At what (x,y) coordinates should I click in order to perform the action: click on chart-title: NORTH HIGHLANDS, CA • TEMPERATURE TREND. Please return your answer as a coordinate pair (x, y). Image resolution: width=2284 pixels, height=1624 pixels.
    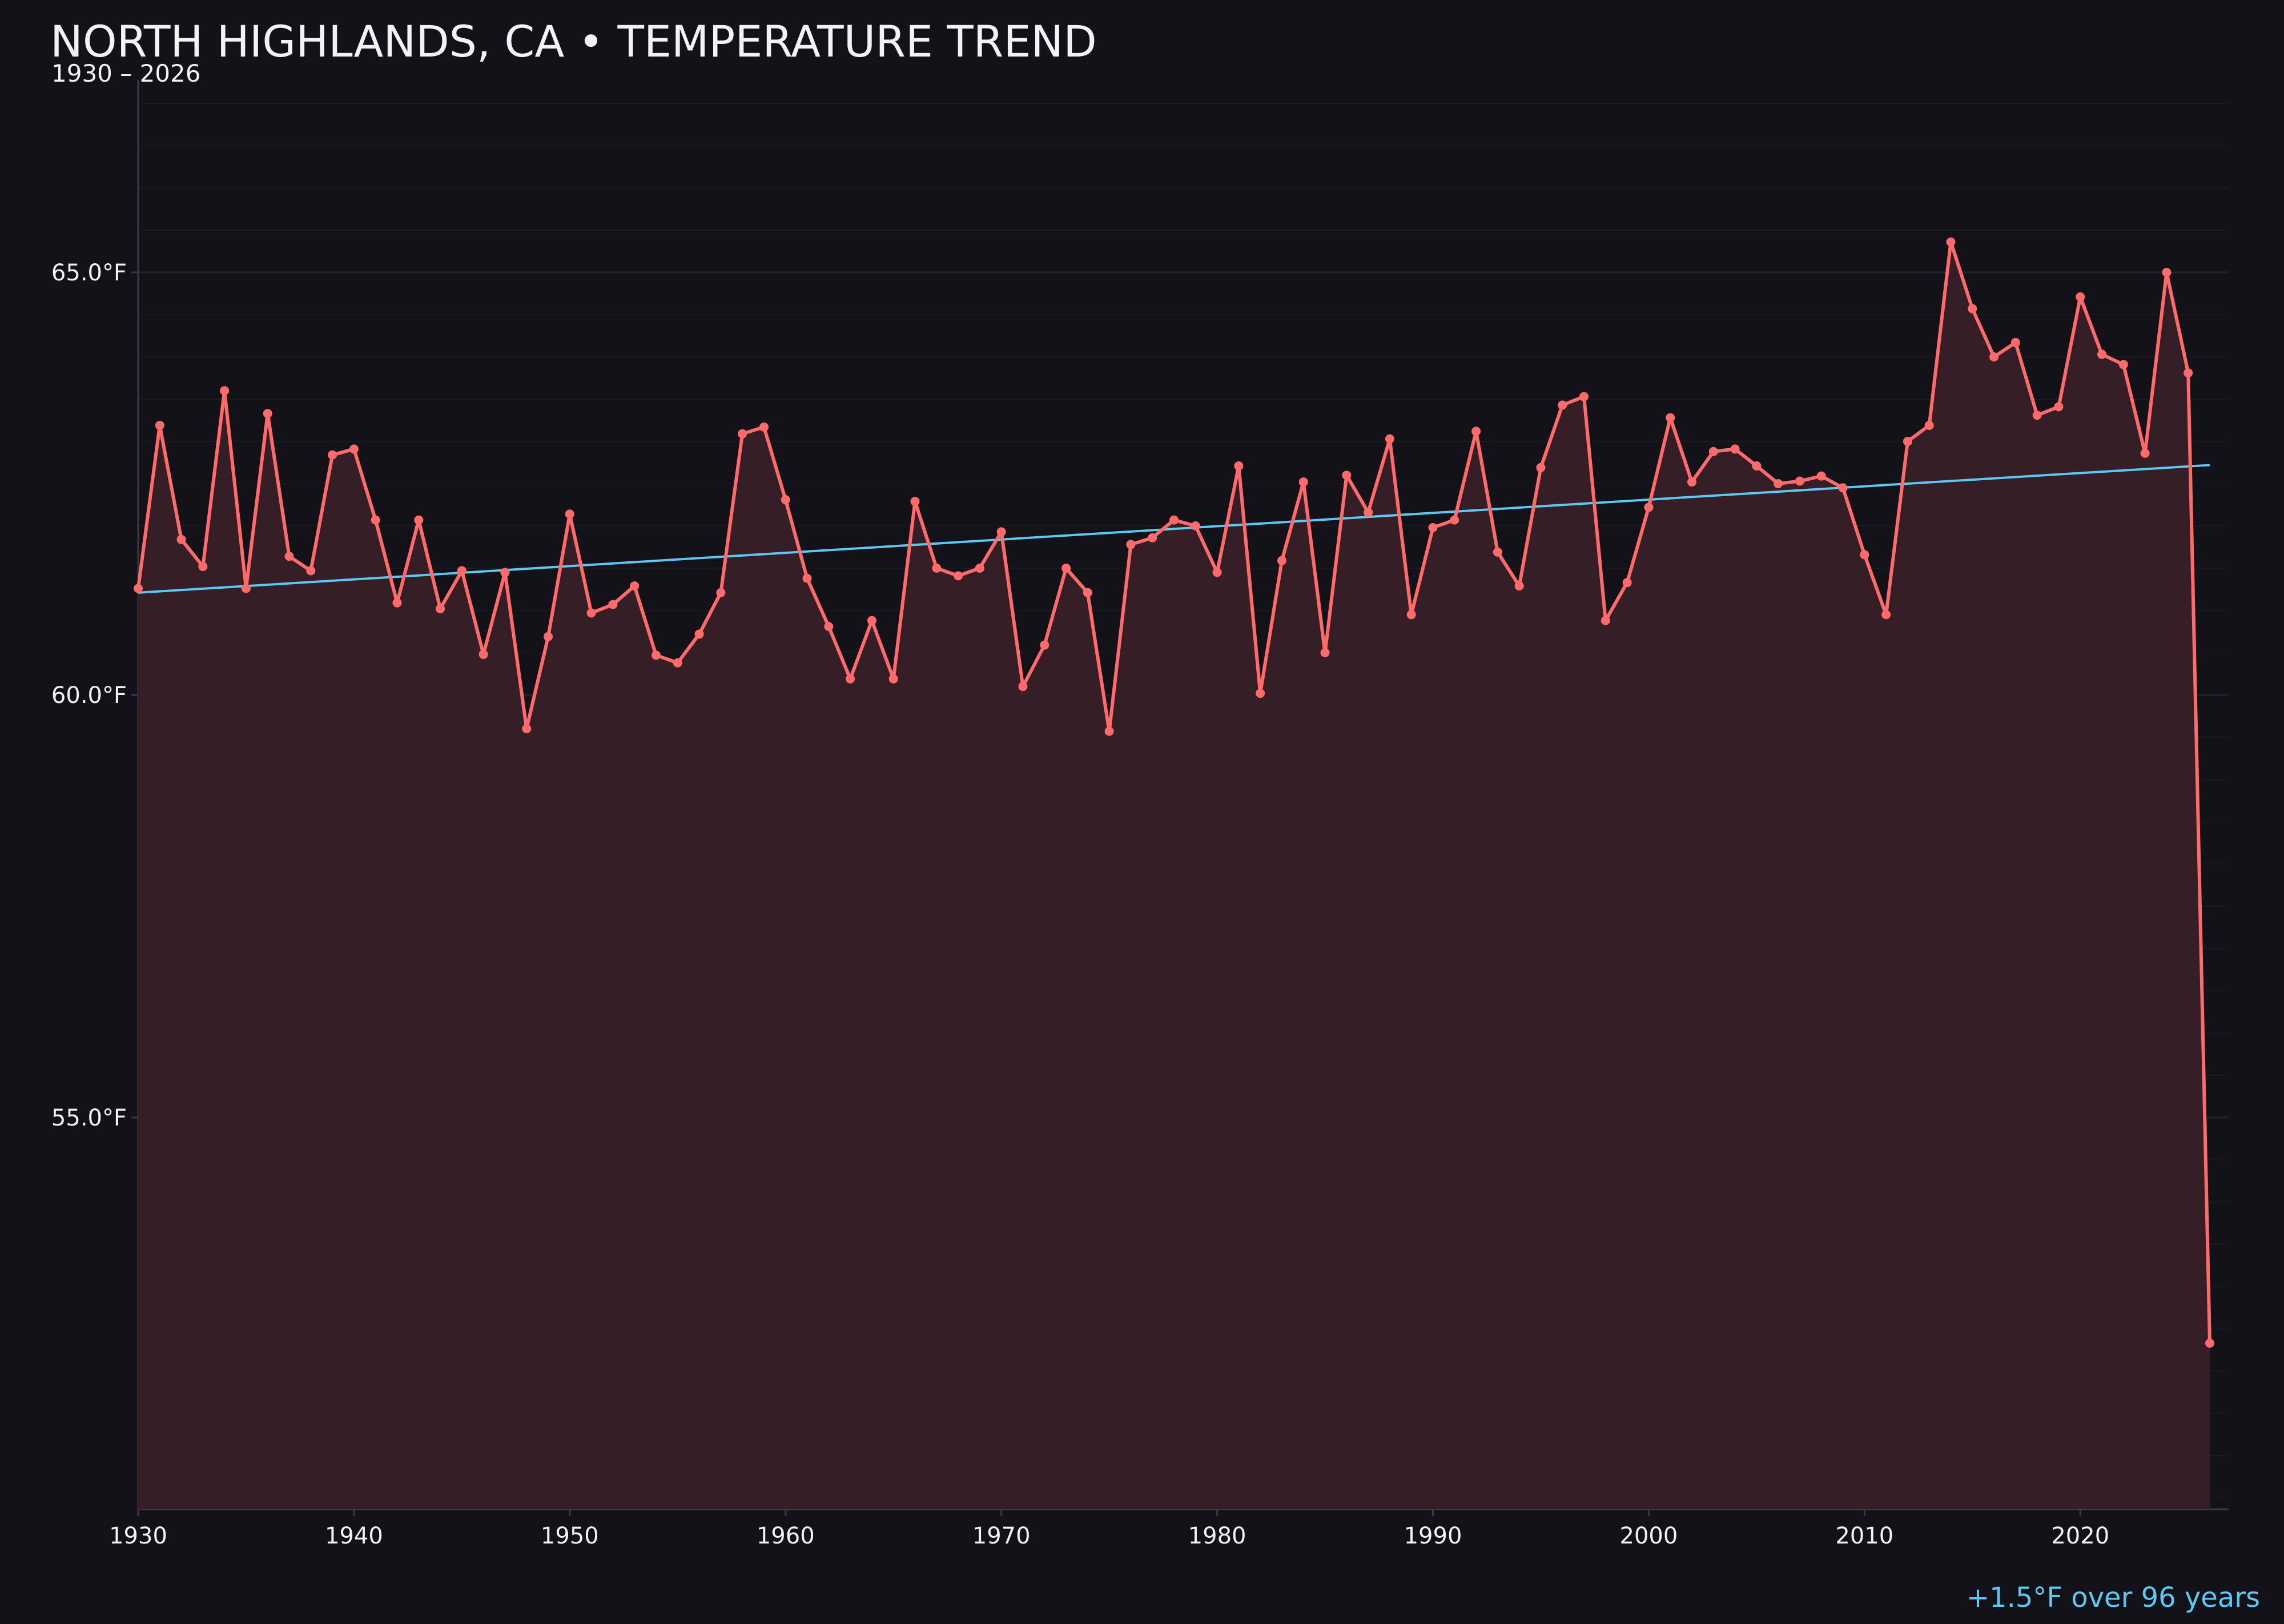
    Looking at the image, I should click on (573, 41).